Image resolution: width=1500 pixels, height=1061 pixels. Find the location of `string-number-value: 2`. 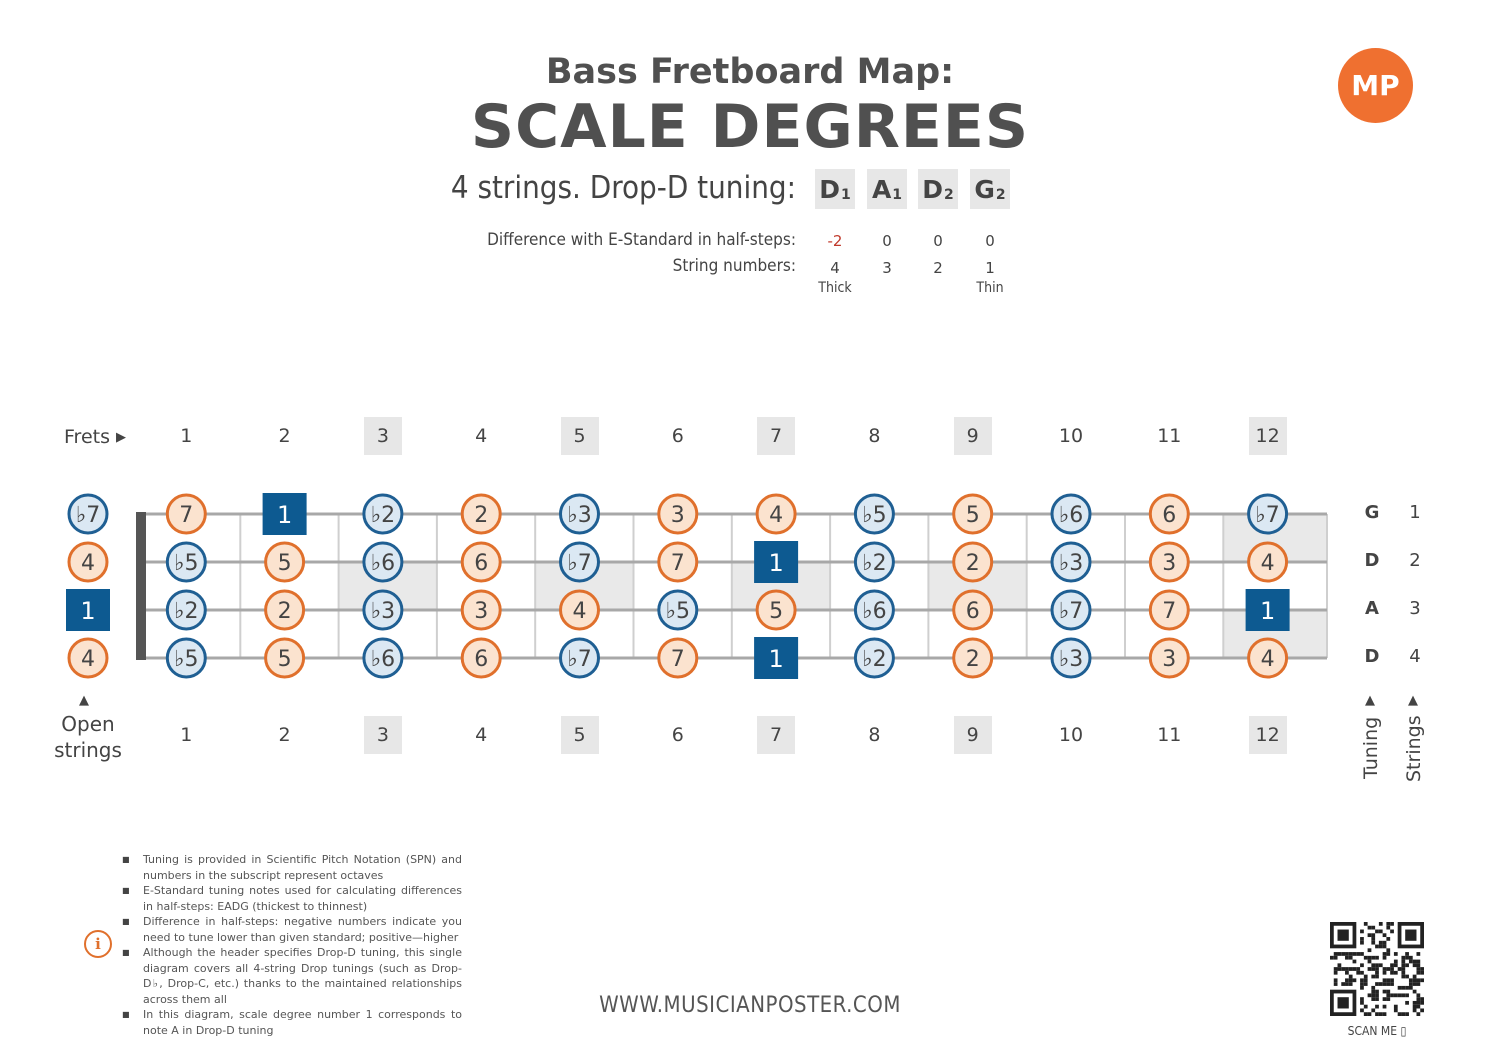

string-number-value: 2 is located at coordinates (938, 268).